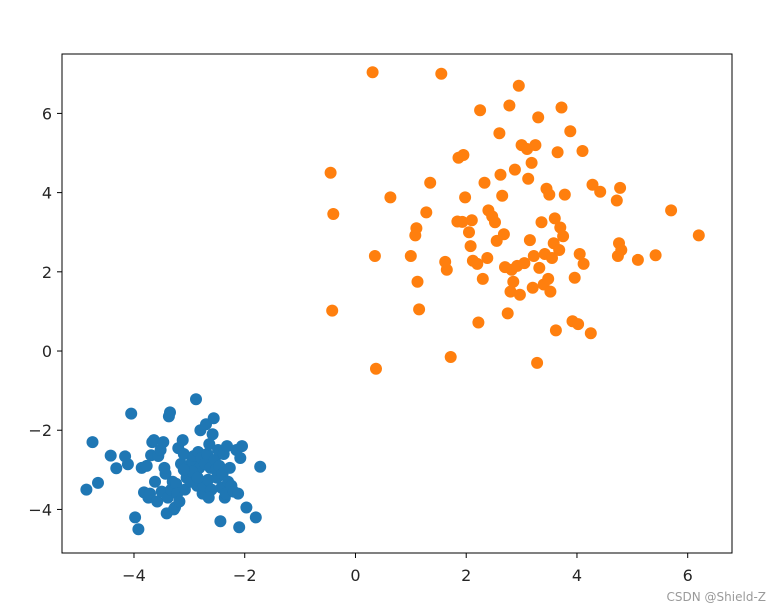 This screenshot has width=780, height=610. I want to click on x-tick-label: −2, so click(245, 575).